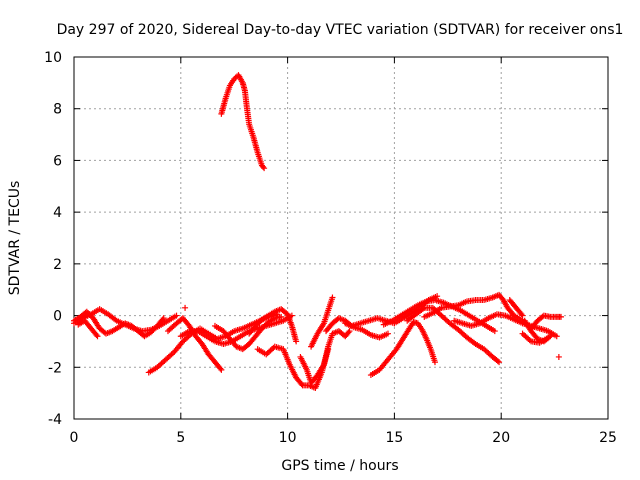 The height and width of the screenshot is (480, 640). What do you see at coordinates (57, 161) in the screenshot?
I see `y-tick-label: 6` at bounding box center [57, 161].